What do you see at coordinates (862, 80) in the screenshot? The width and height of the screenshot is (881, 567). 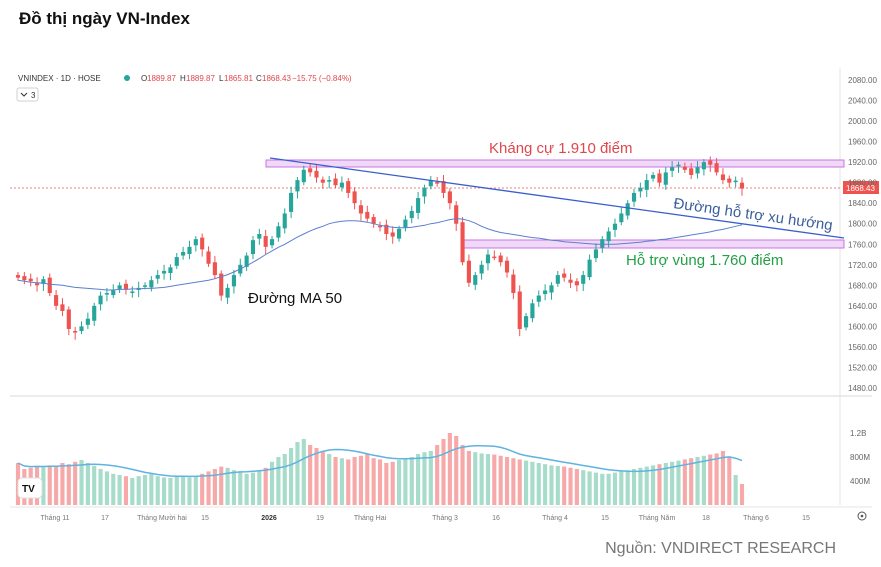 I see `price-tick-label: 2080.00` at bounding box center [862, 80].